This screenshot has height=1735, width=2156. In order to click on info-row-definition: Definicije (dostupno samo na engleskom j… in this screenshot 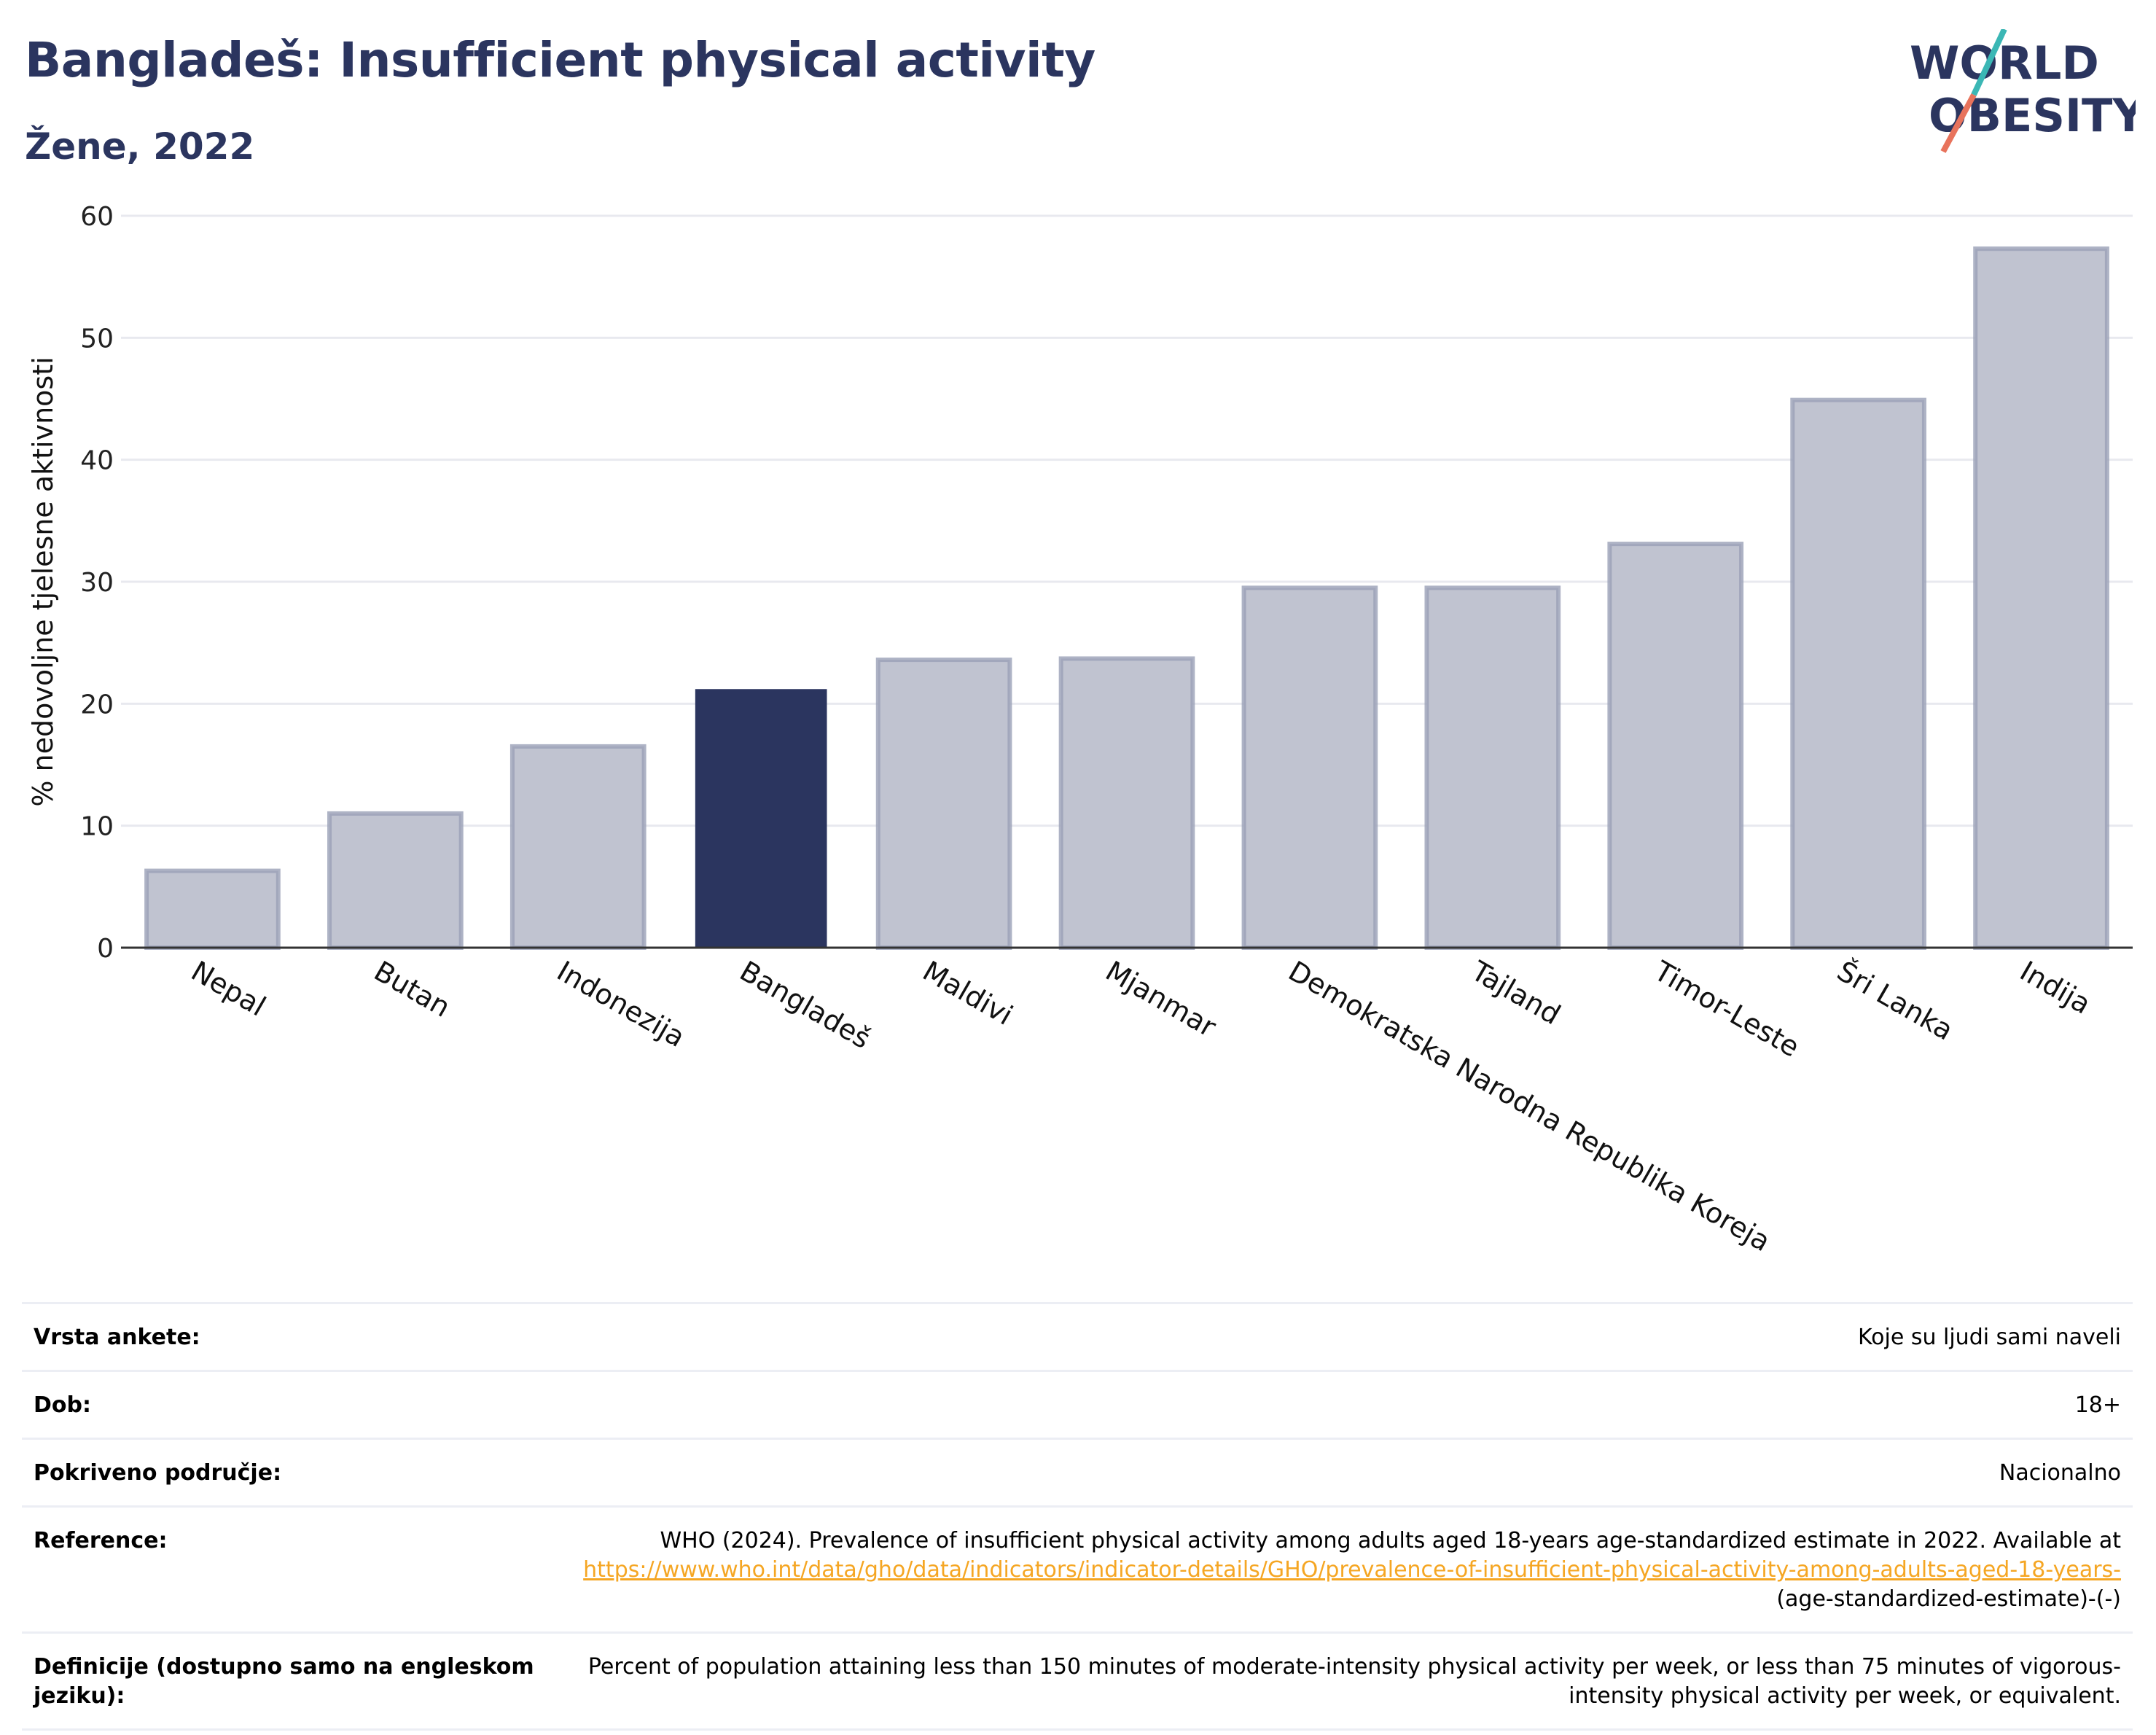, I will do `click(1077, 1681)`.